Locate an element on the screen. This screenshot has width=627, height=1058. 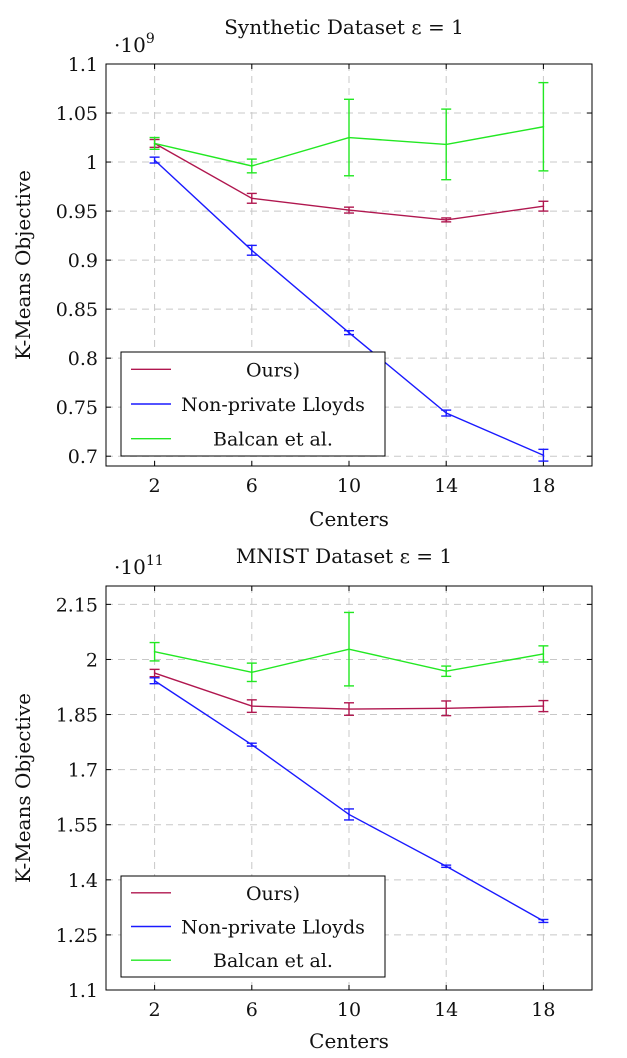
y-scale-label: ·1011 is located at coordinates (139, 566).